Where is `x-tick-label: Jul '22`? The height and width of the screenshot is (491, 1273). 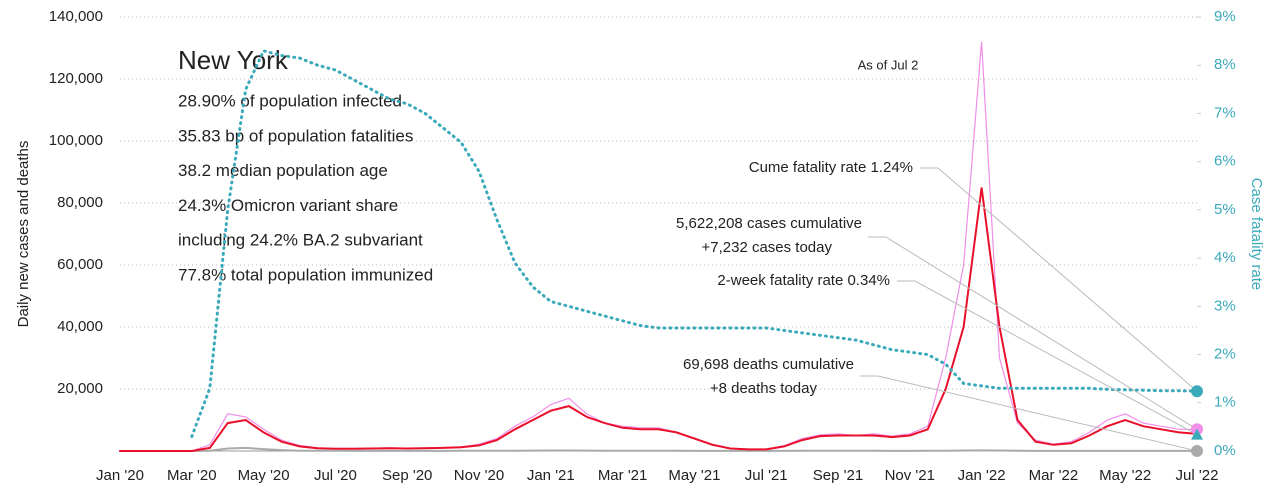
x-tick-label: Jul '22 is located at coordinates (1197, 475).